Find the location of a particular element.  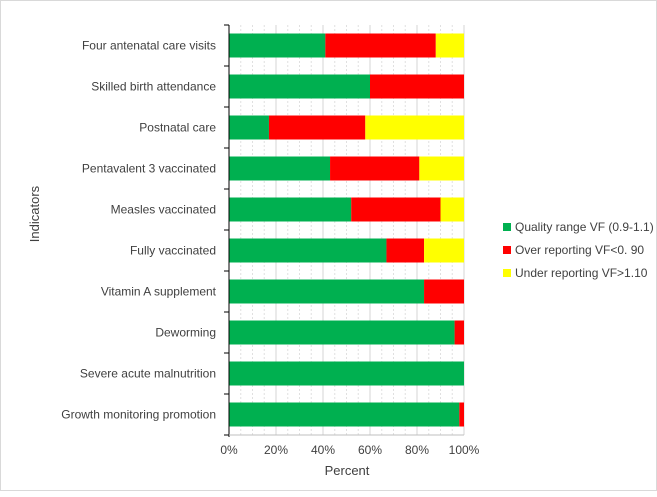

y-axis-title: Indicators is located at coordinates (34, 213).